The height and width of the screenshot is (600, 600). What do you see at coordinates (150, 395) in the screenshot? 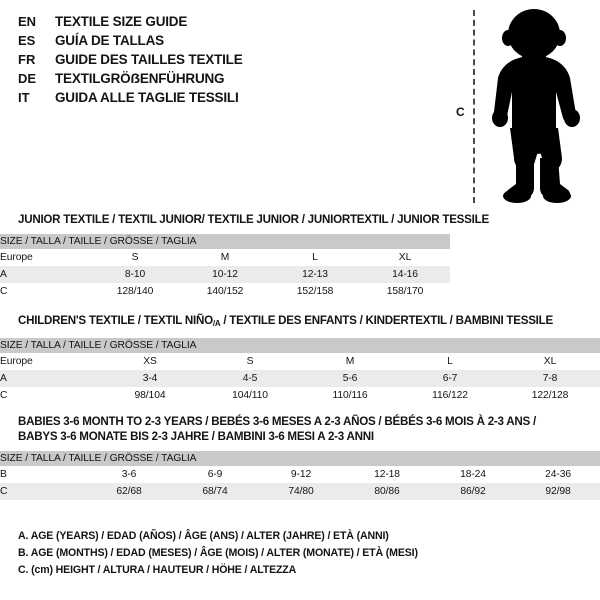
I see `row-value: 98/104` at bounding box center [150, 395].